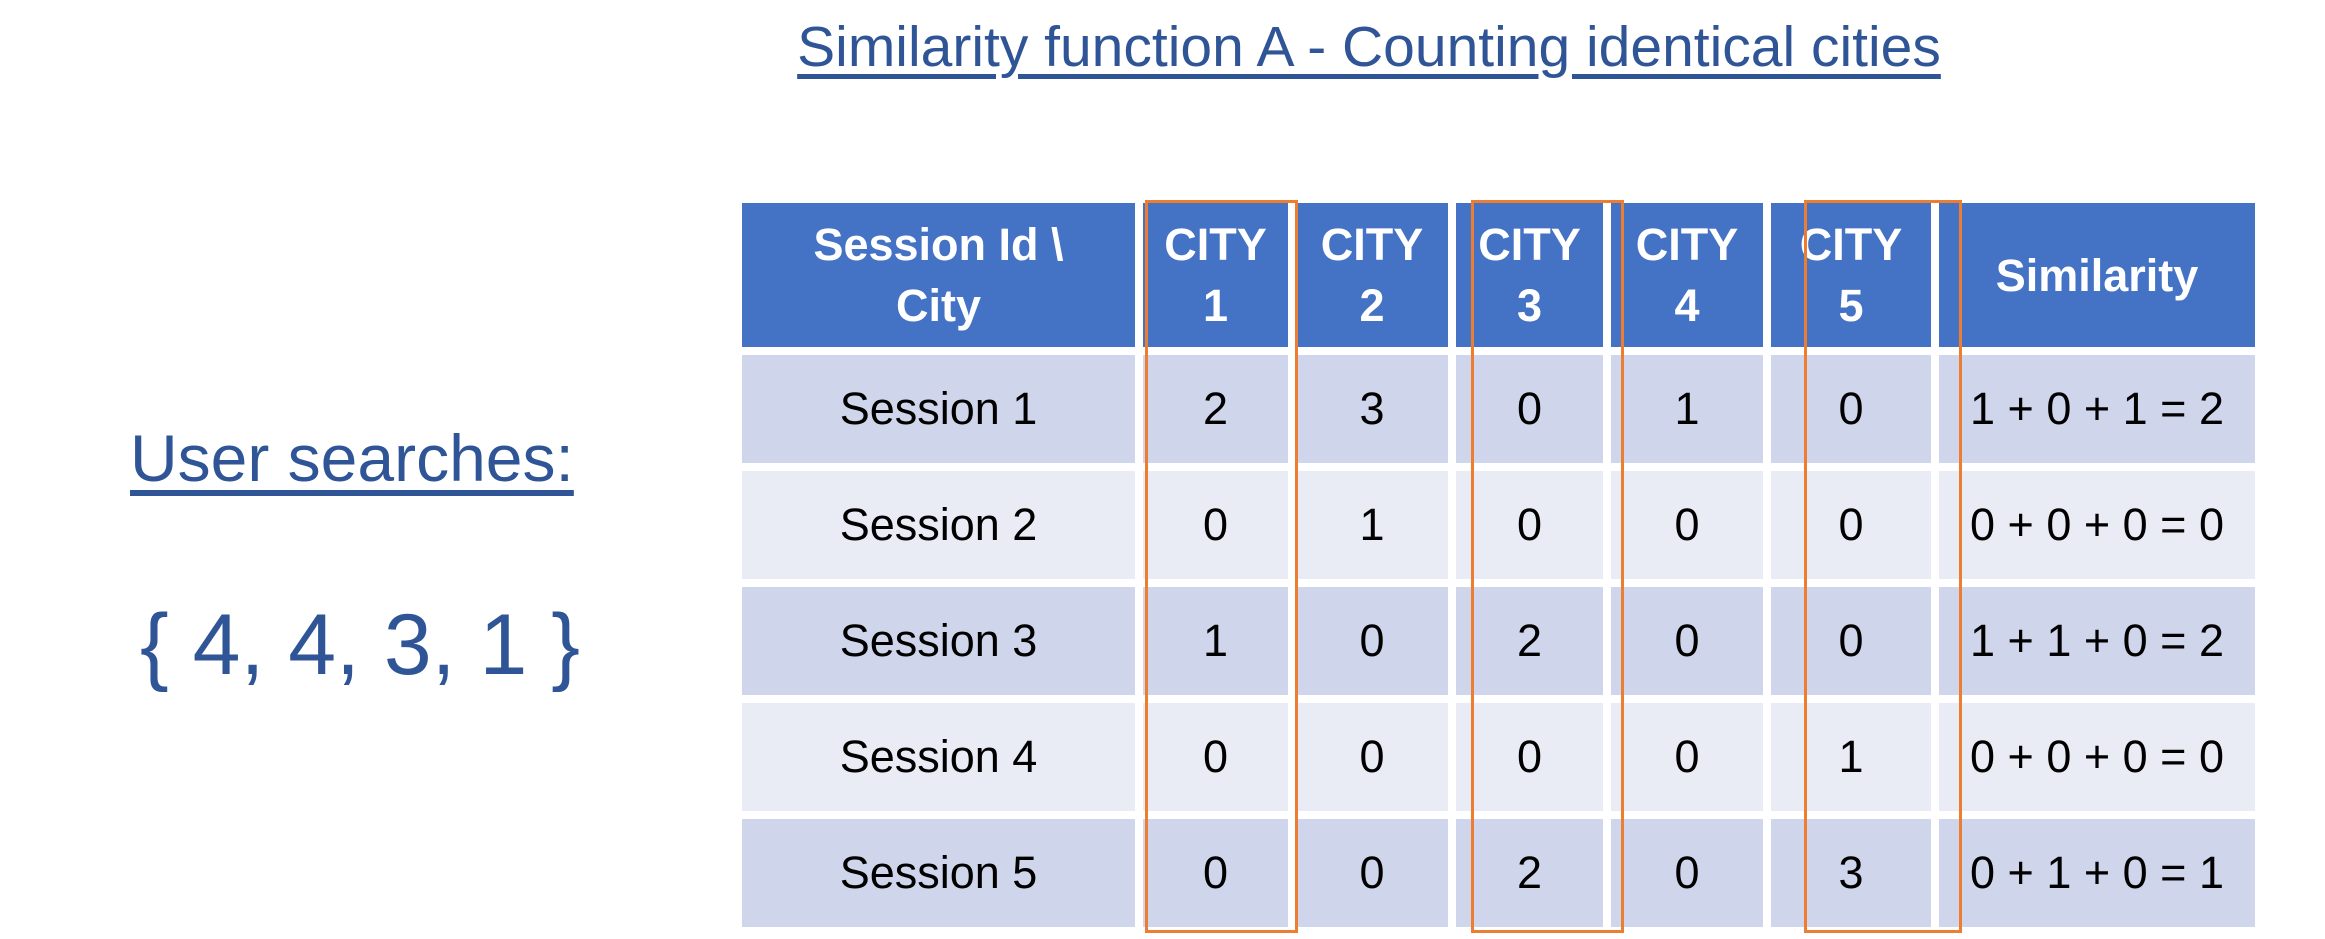 The image size is (2325, 939). Describe the element at coordinates (938, 757) in the screenshot. I see `session-cell: Session 4` at that location.